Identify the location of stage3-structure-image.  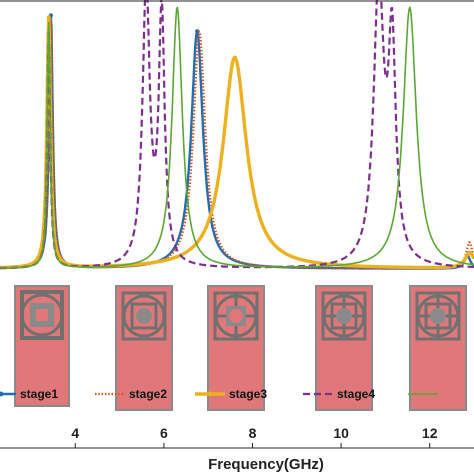
(236, 348).